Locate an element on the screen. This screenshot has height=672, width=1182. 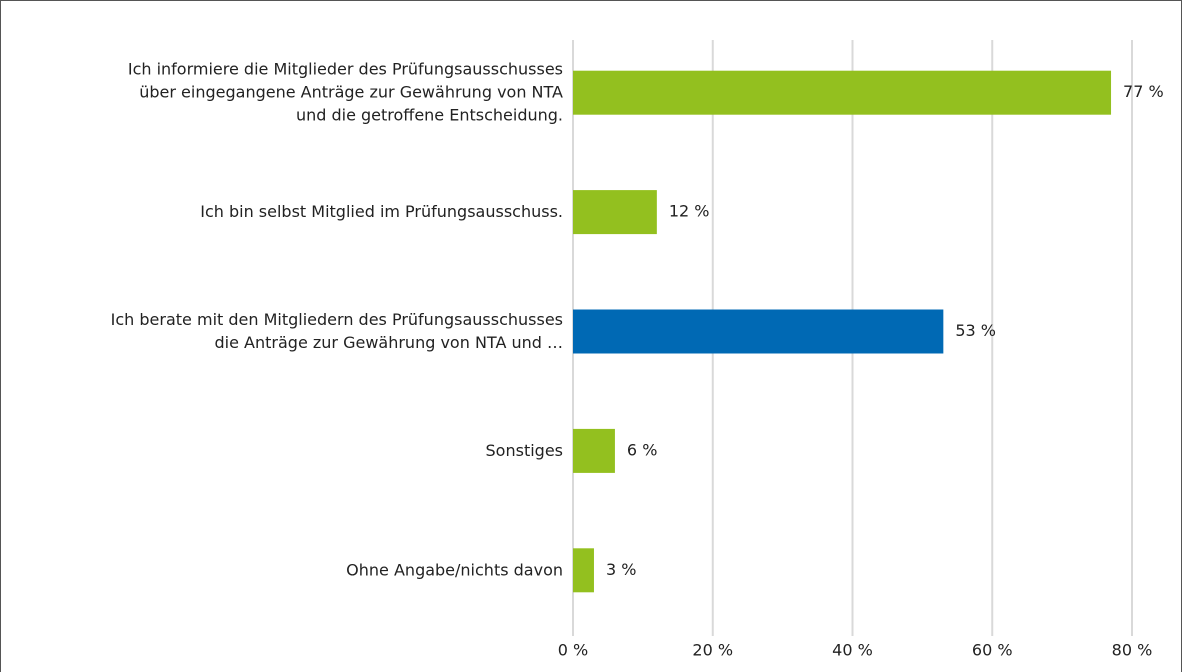
category-label: Sonstiges is located at coordinates (524, 449).